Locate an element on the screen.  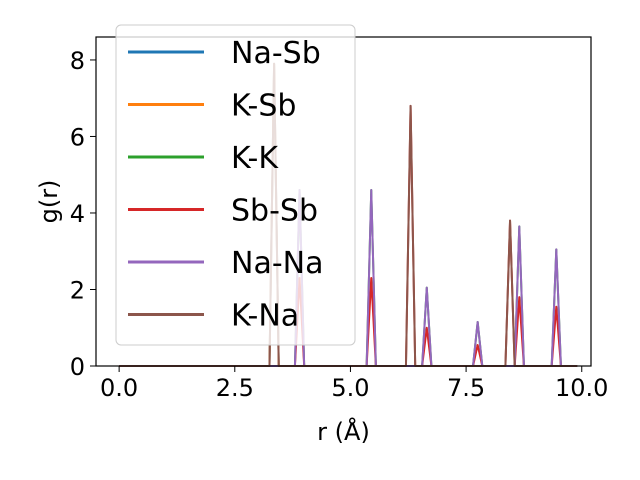
x-tick-label: 0.0 is located at coordinates (119, 388).